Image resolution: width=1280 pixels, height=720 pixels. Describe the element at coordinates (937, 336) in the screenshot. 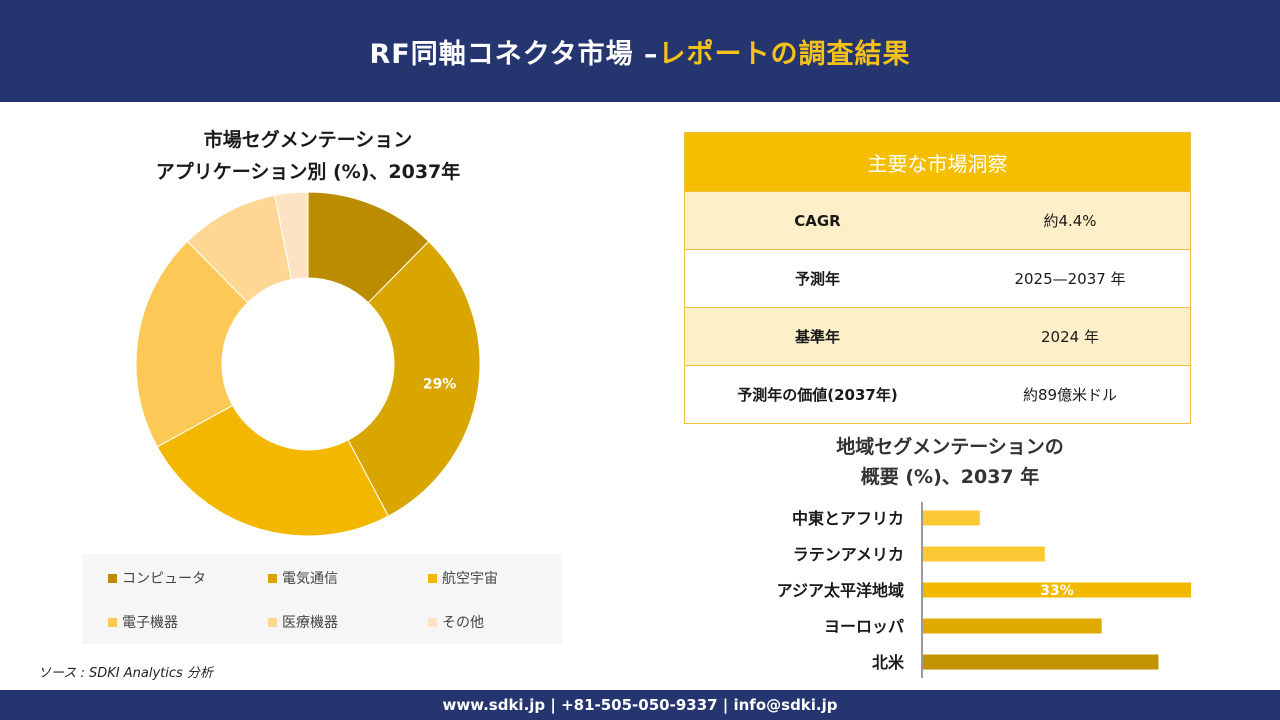

I see `insight-row: 基準年 2024 年` at that location.